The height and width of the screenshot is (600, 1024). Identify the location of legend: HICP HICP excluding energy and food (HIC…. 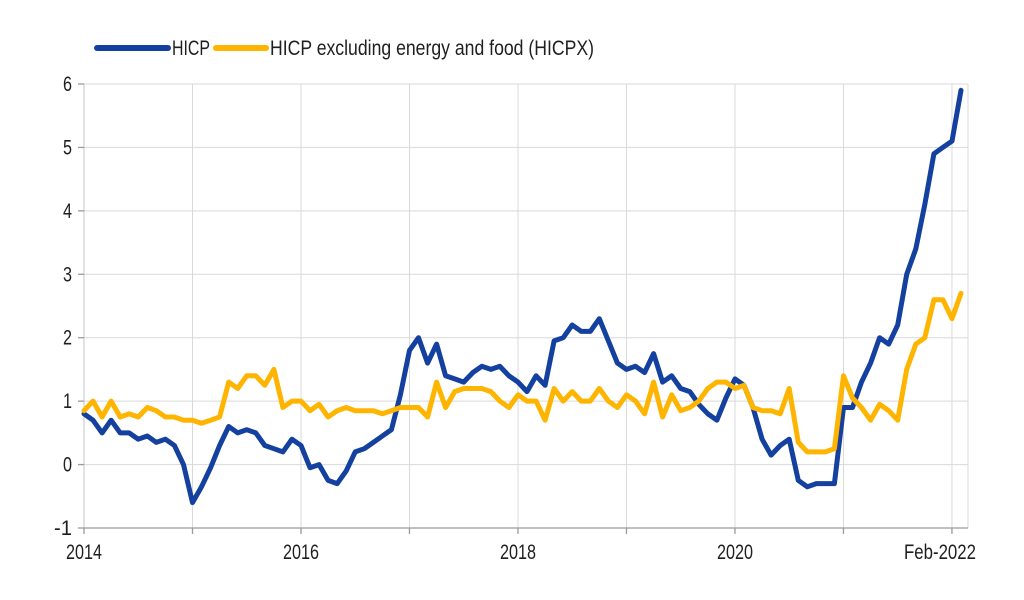
(344, 48).